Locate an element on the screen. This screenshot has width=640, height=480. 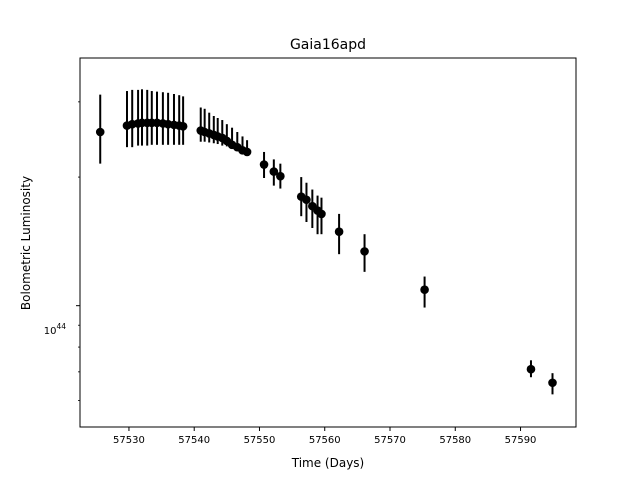
y-axis: 1044 is located at coordinates (62, 251).